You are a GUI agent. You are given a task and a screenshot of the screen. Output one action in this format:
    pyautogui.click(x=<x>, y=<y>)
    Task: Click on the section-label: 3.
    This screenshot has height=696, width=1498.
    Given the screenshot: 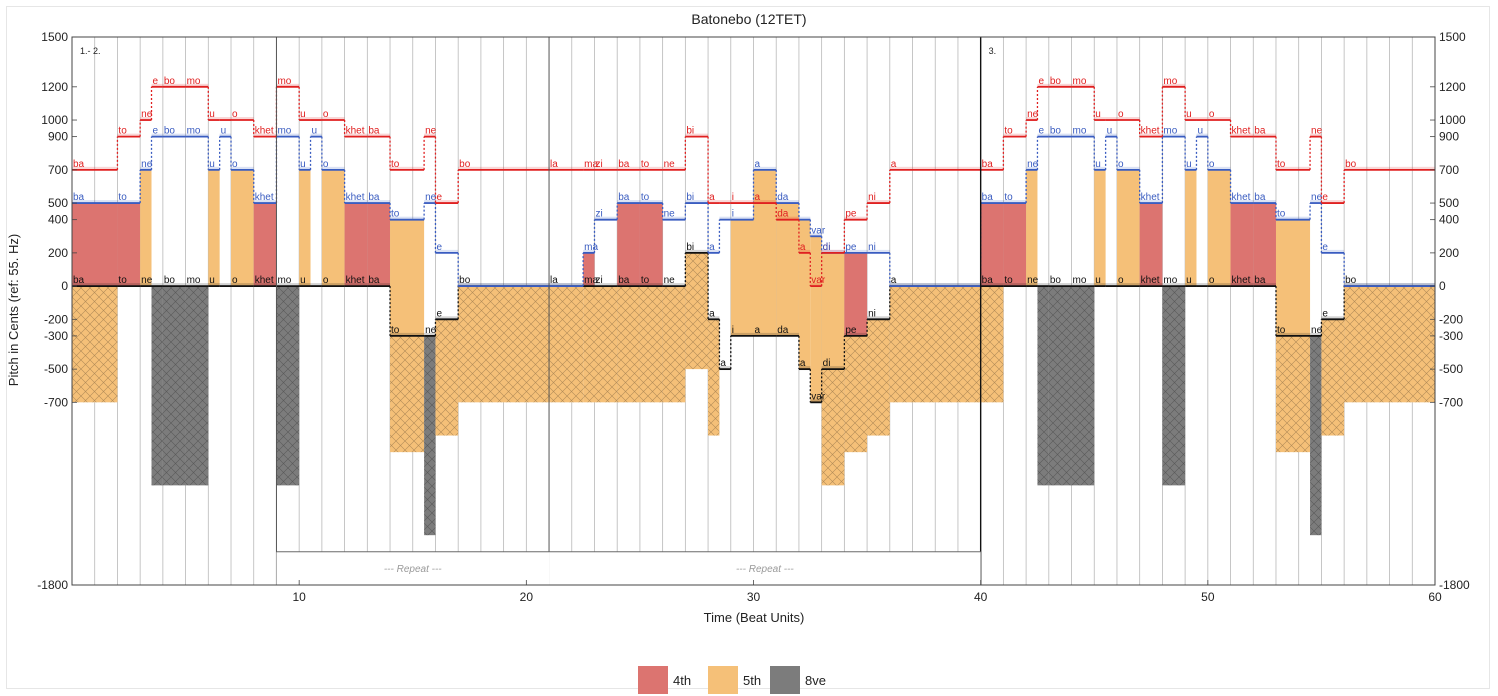 What is the action you would take?
    pyautogui.click(x=993, y=51)
    